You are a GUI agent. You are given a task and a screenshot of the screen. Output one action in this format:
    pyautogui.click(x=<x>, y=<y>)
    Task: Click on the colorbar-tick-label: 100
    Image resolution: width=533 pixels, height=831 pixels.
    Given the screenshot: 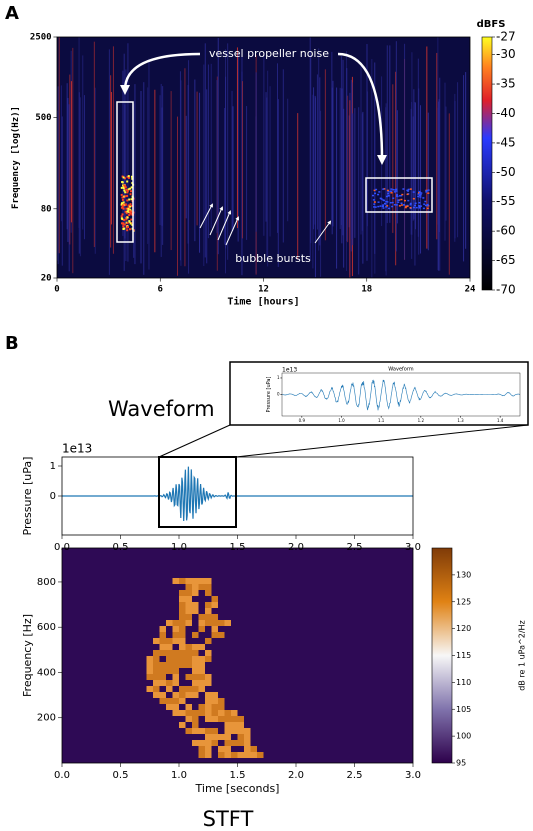 What is the action you would take?
    pyautogui.click(x=463, y=736)
    